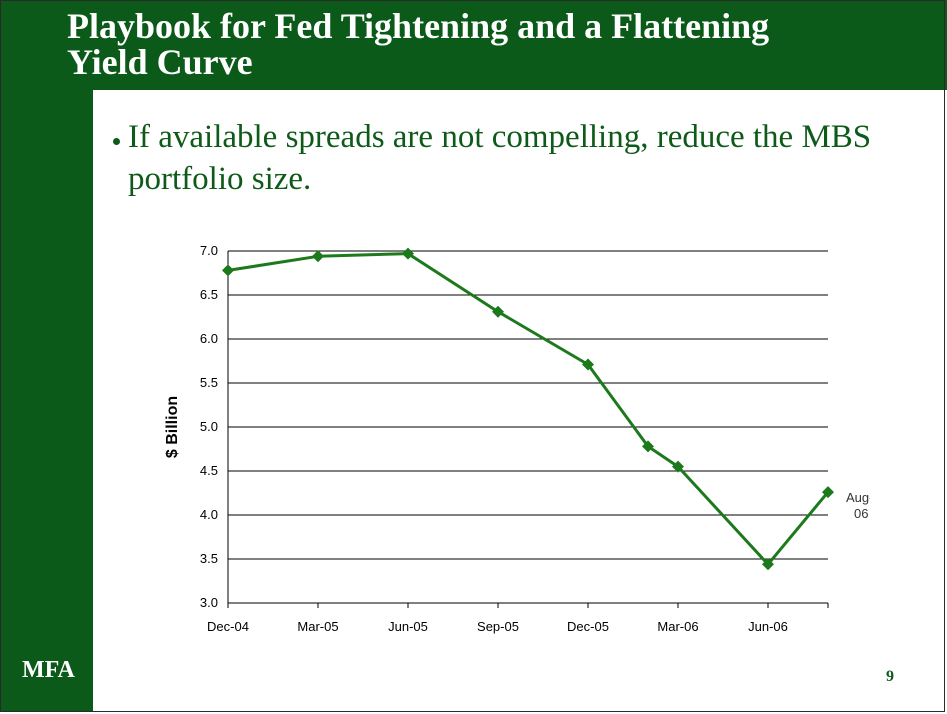 The image size is (947, 714). What do you see at coordinates (498, 626) in the screenshot?
I see `x-tick-label: Sep-05` at bounding box center [498, 626].